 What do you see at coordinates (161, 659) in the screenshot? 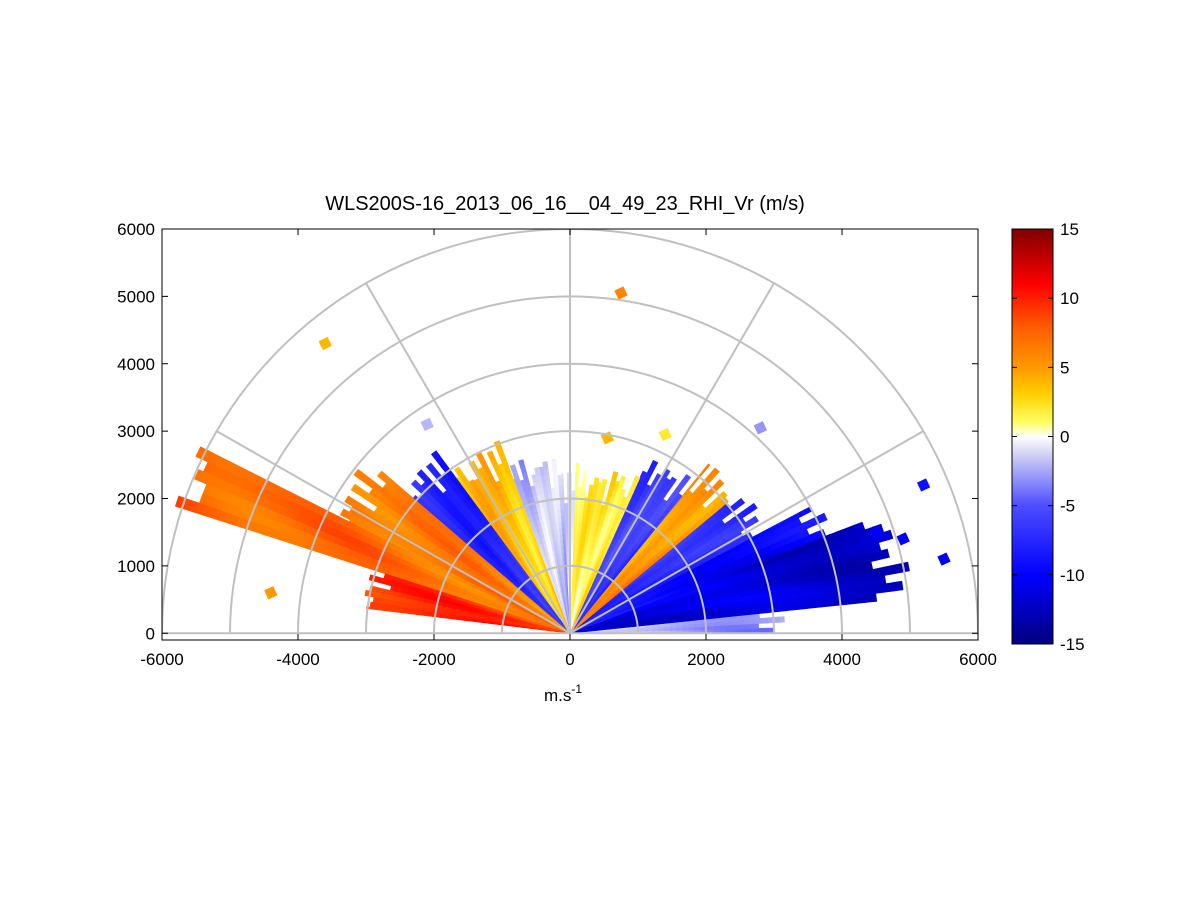
I see `x-tick-label: -6000` at bounding box center [161, 659].